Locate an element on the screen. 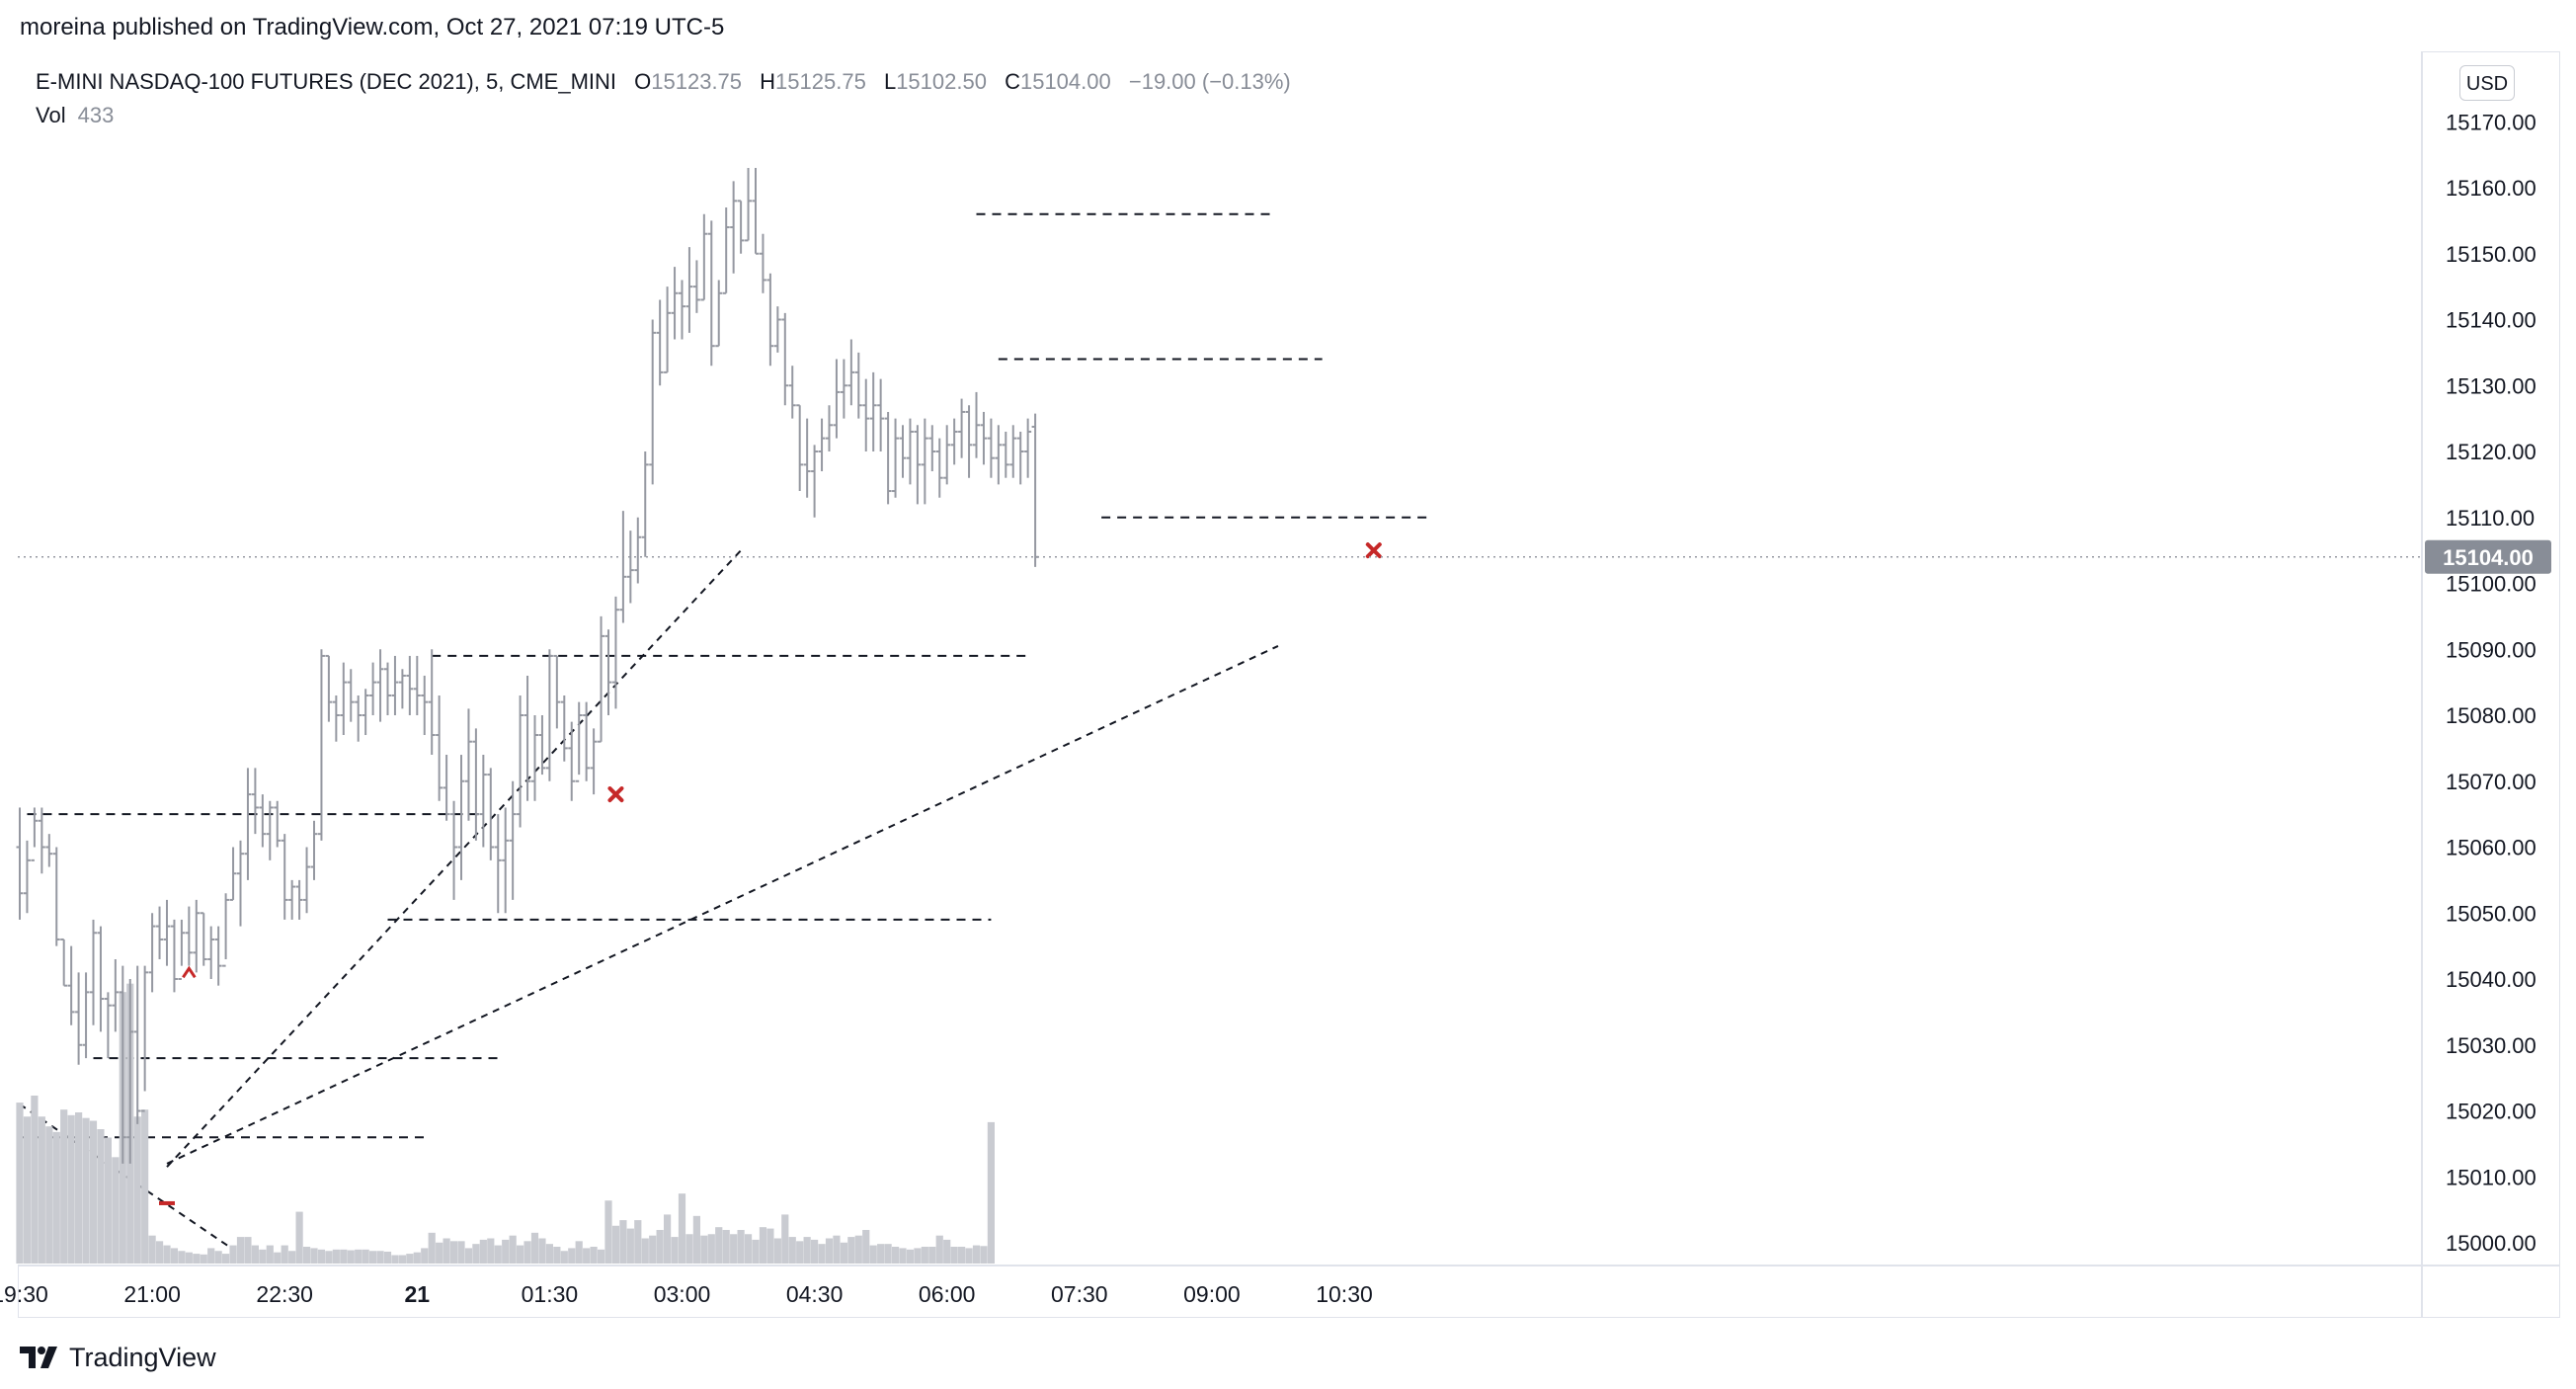 The height and width of the screenshot is (1389, 2576). cross-marker-stroke is located at coordinates (615, 794).